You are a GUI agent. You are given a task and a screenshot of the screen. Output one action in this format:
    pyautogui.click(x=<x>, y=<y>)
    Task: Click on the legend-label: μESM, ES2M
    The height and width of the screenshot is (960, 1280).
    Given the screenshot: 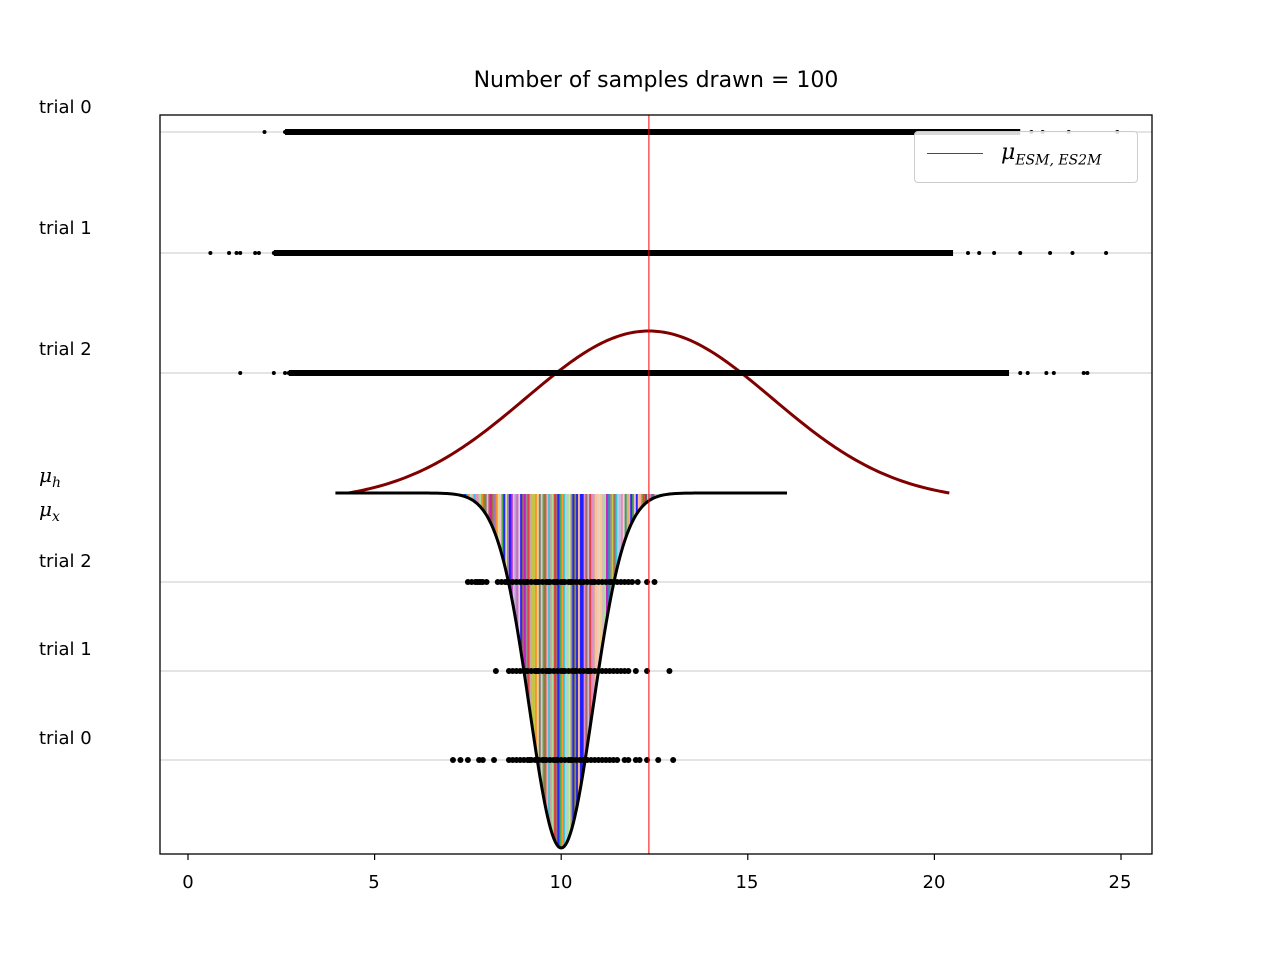 What is the action you would take?
    pyautogui.click(x=1051, y=154)
    